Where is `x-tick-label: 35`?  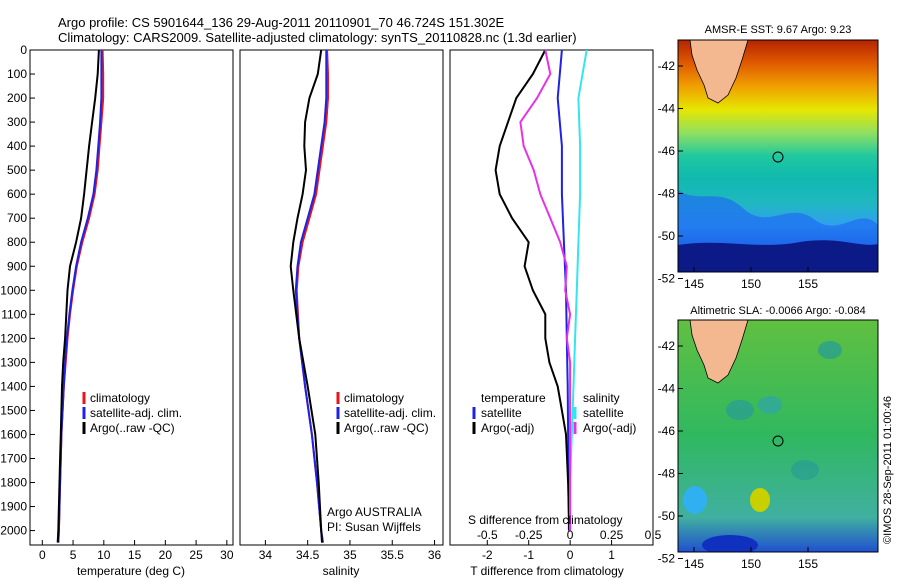
x-tick-label: 35 is located at coordinates (350, 555).